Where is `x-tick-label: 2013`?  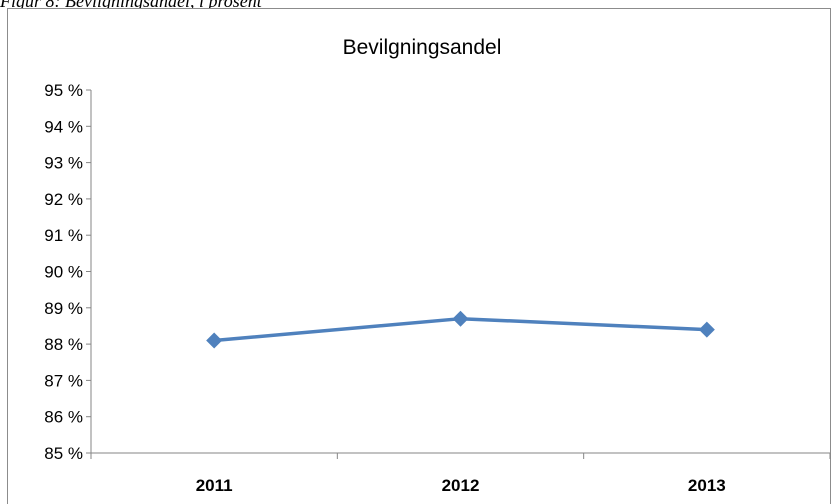 x-tick-label: 2013 is located at coordinates (707, 485).